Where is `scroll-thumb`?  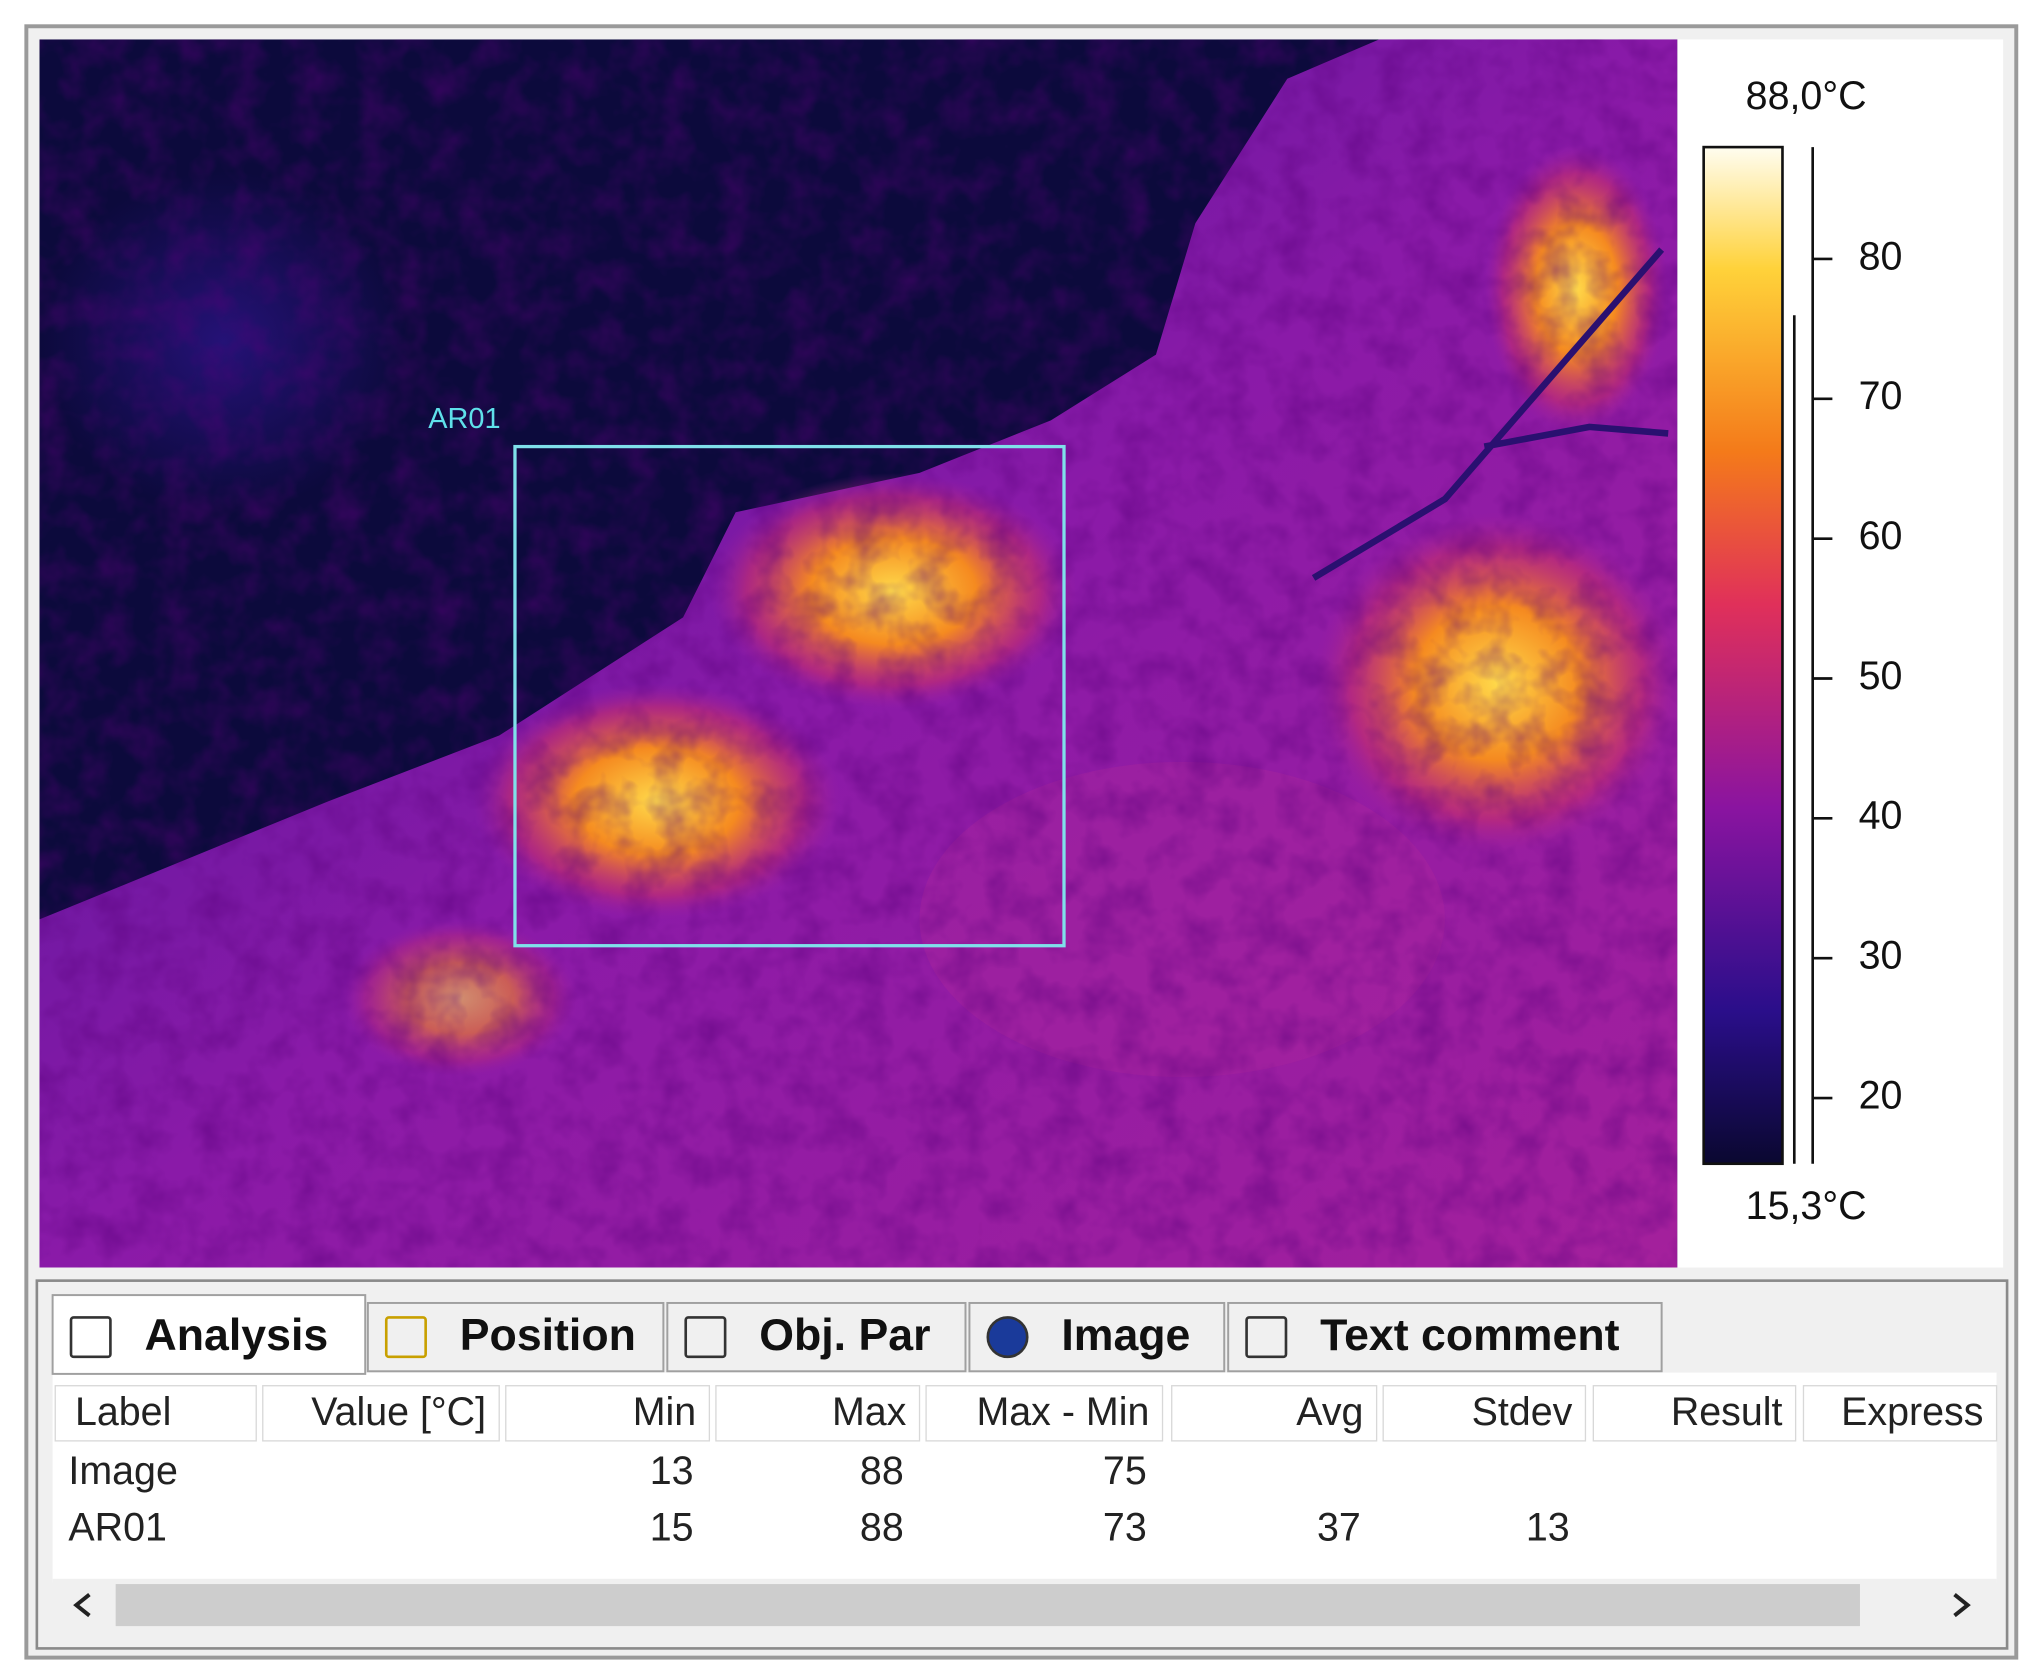
scroll-thumb is located at coordinates (987, 1605).